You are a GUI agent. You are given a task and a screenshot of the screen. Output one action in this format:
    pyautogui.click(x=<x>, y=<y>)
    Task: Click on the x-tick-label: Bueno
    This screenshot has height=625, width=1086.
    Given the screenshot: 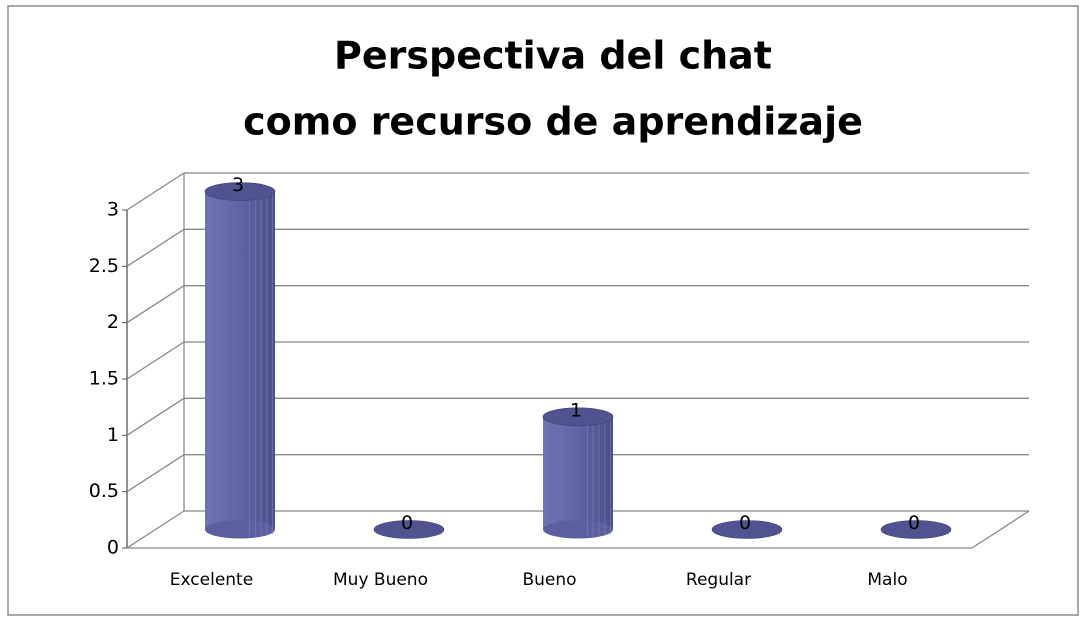 What is the action you would take?
    pyautogui.click(x=549, y=580)
    